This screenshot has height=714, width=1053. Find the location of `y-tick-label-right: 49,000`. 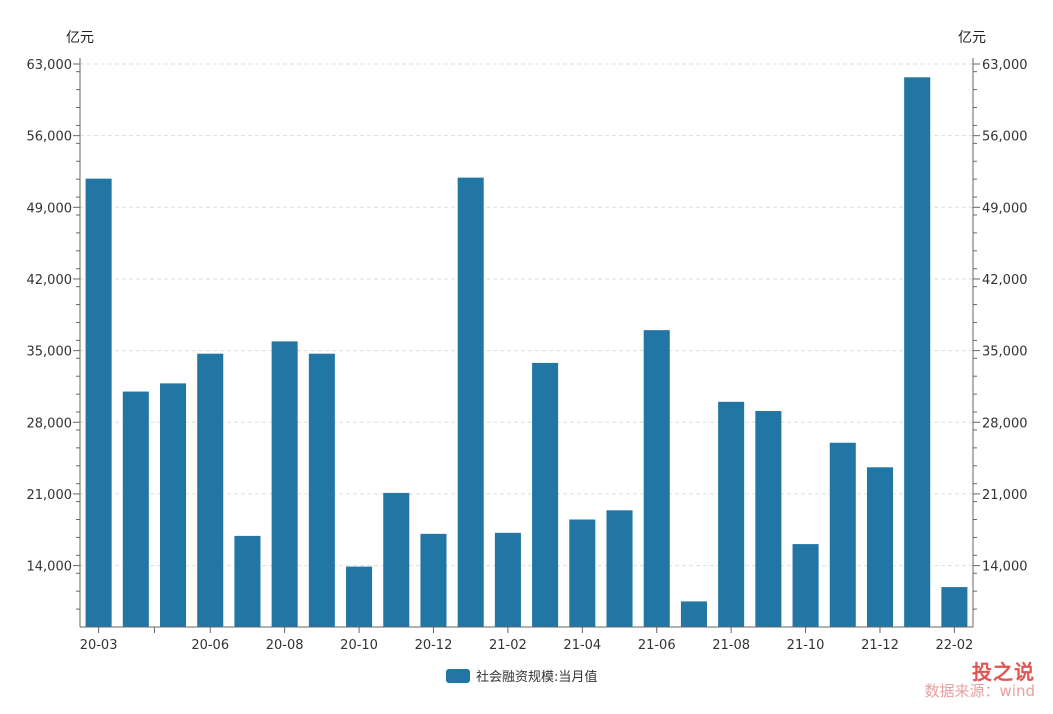

y-tick-label-right: 49,000 is located at coordinates (1005, 208).